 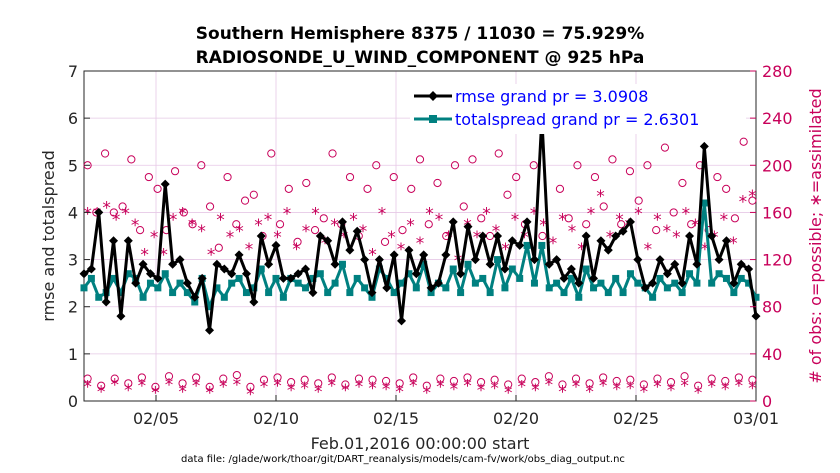 I want to click on y-tick-label: 3, so click(x=73, y=260).